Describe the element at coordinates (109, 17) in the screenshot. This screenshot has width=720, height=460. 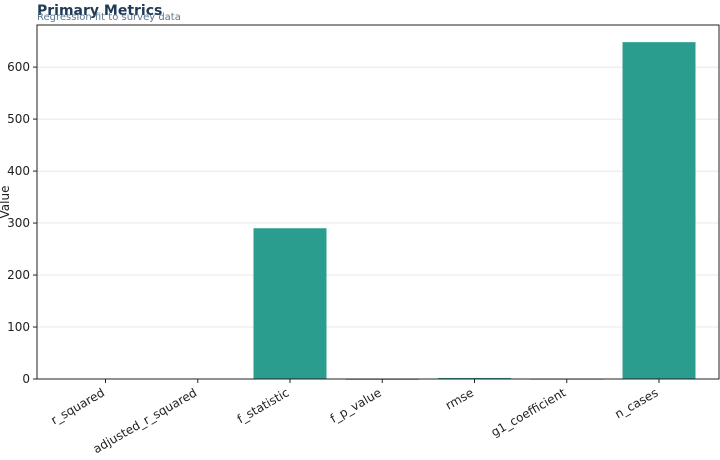
I see `chart-subtitle: Regression fit to survey data` at that location.